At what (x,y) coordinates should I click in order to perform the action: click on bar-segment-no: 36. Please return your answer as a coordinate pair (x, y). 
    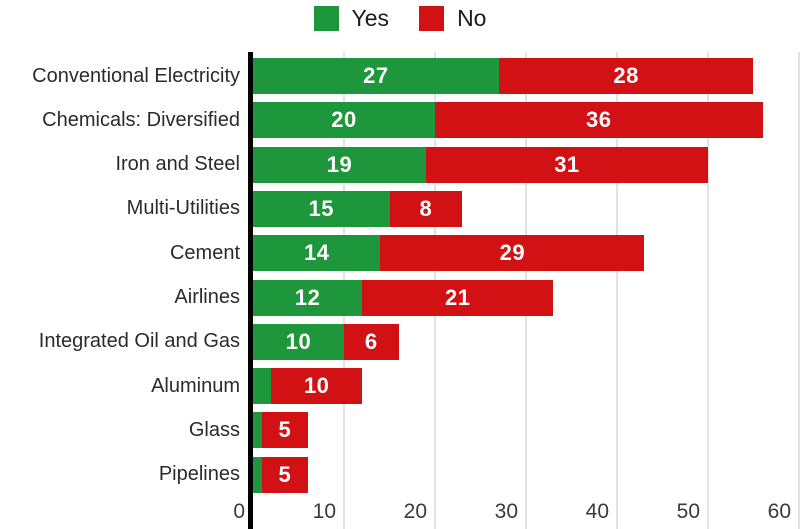
    Looking at the image, I should click on (599, 120).